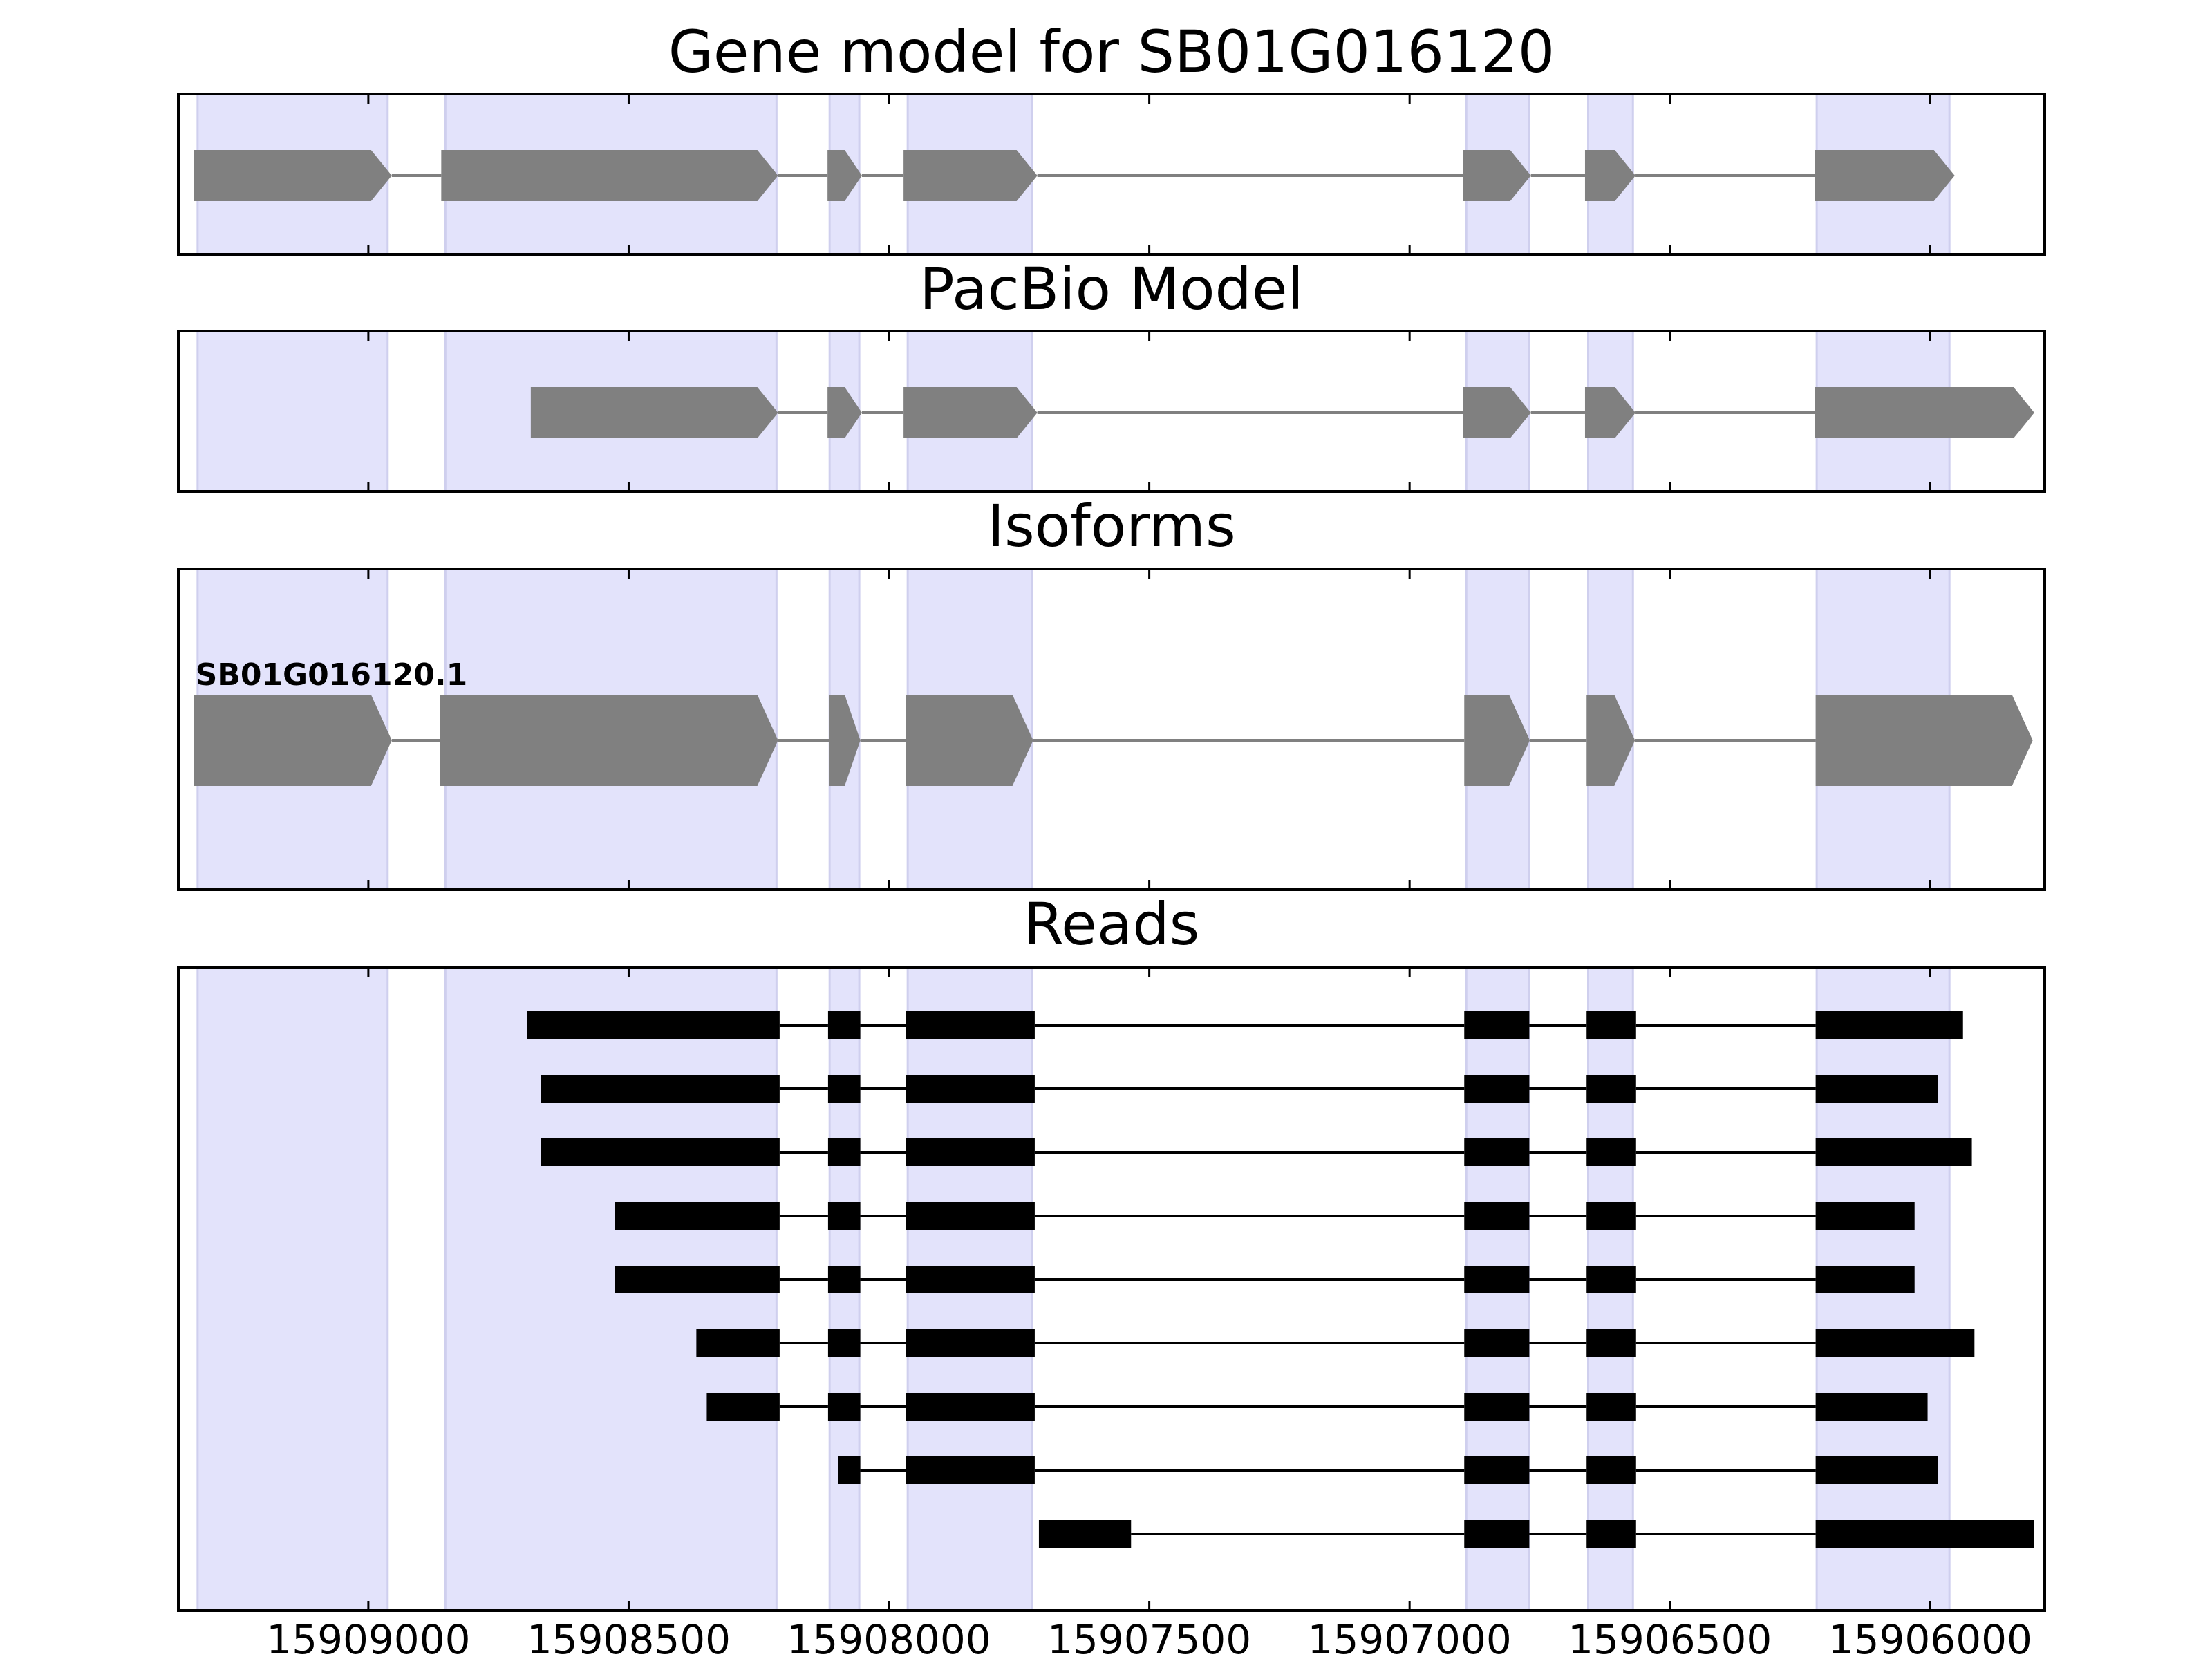 The width and height of the screenshot is (2212, 1659). I want to click on x-tick-label: 15909000, so click(368, 1638).